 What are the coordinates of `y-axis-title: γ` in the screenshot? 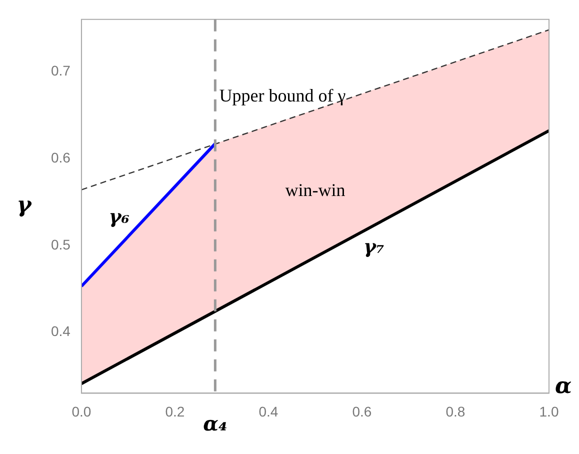 It's located at (24, 205).